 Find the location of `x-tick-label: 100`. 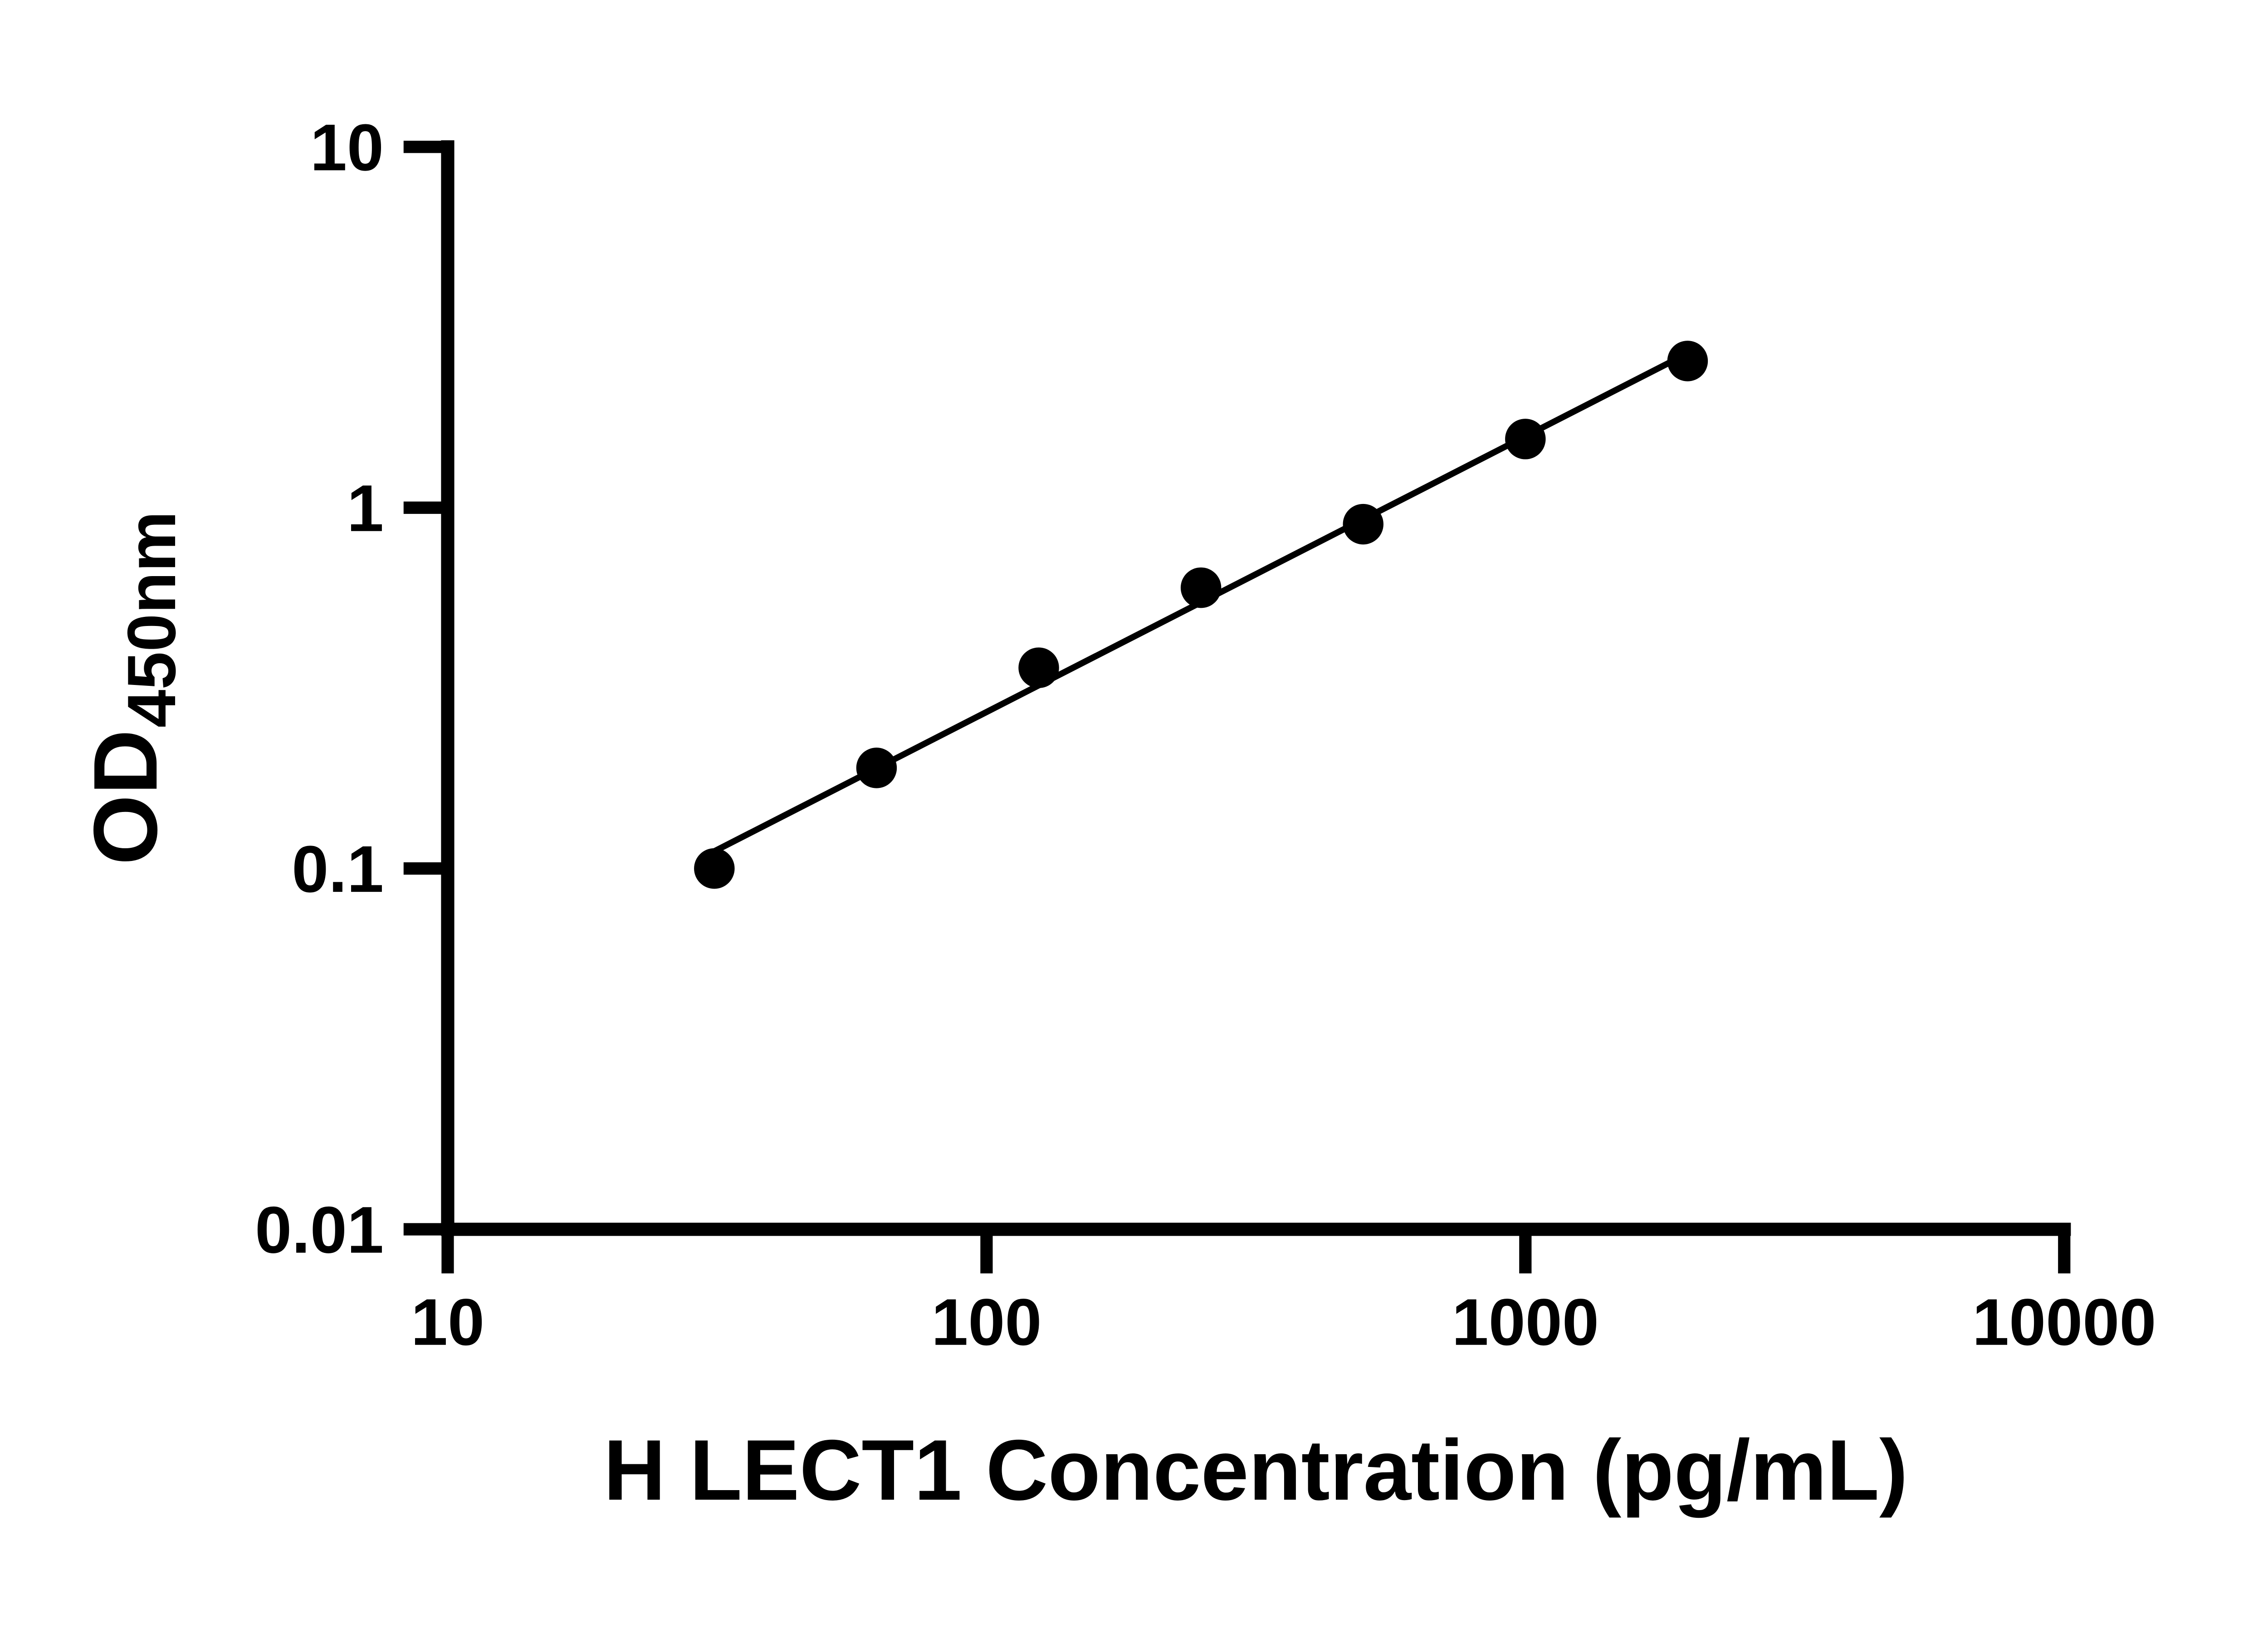

x-tick-label: 100 is located at coordinates (986, 1322).